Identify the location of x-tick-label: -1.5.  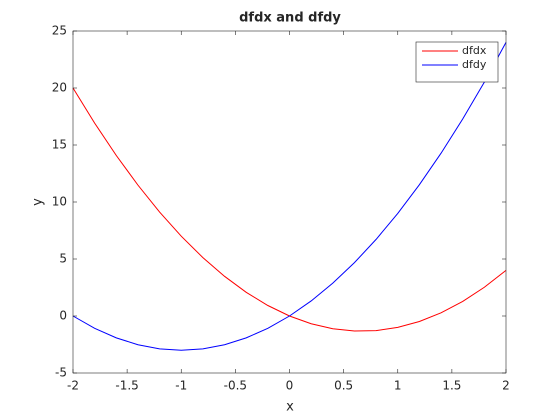
(126, 386).